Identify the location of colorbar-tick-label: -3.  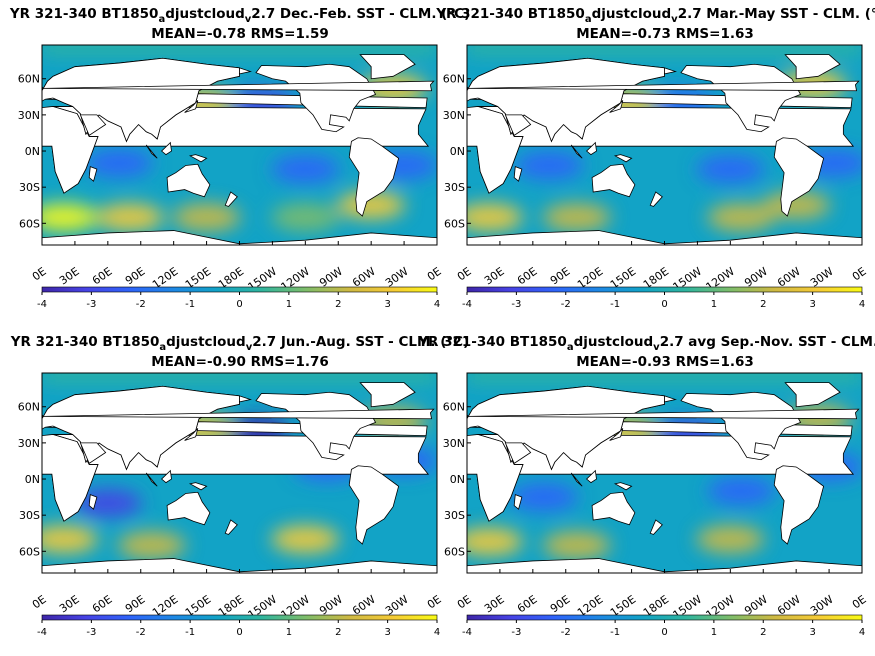
(91, 304).